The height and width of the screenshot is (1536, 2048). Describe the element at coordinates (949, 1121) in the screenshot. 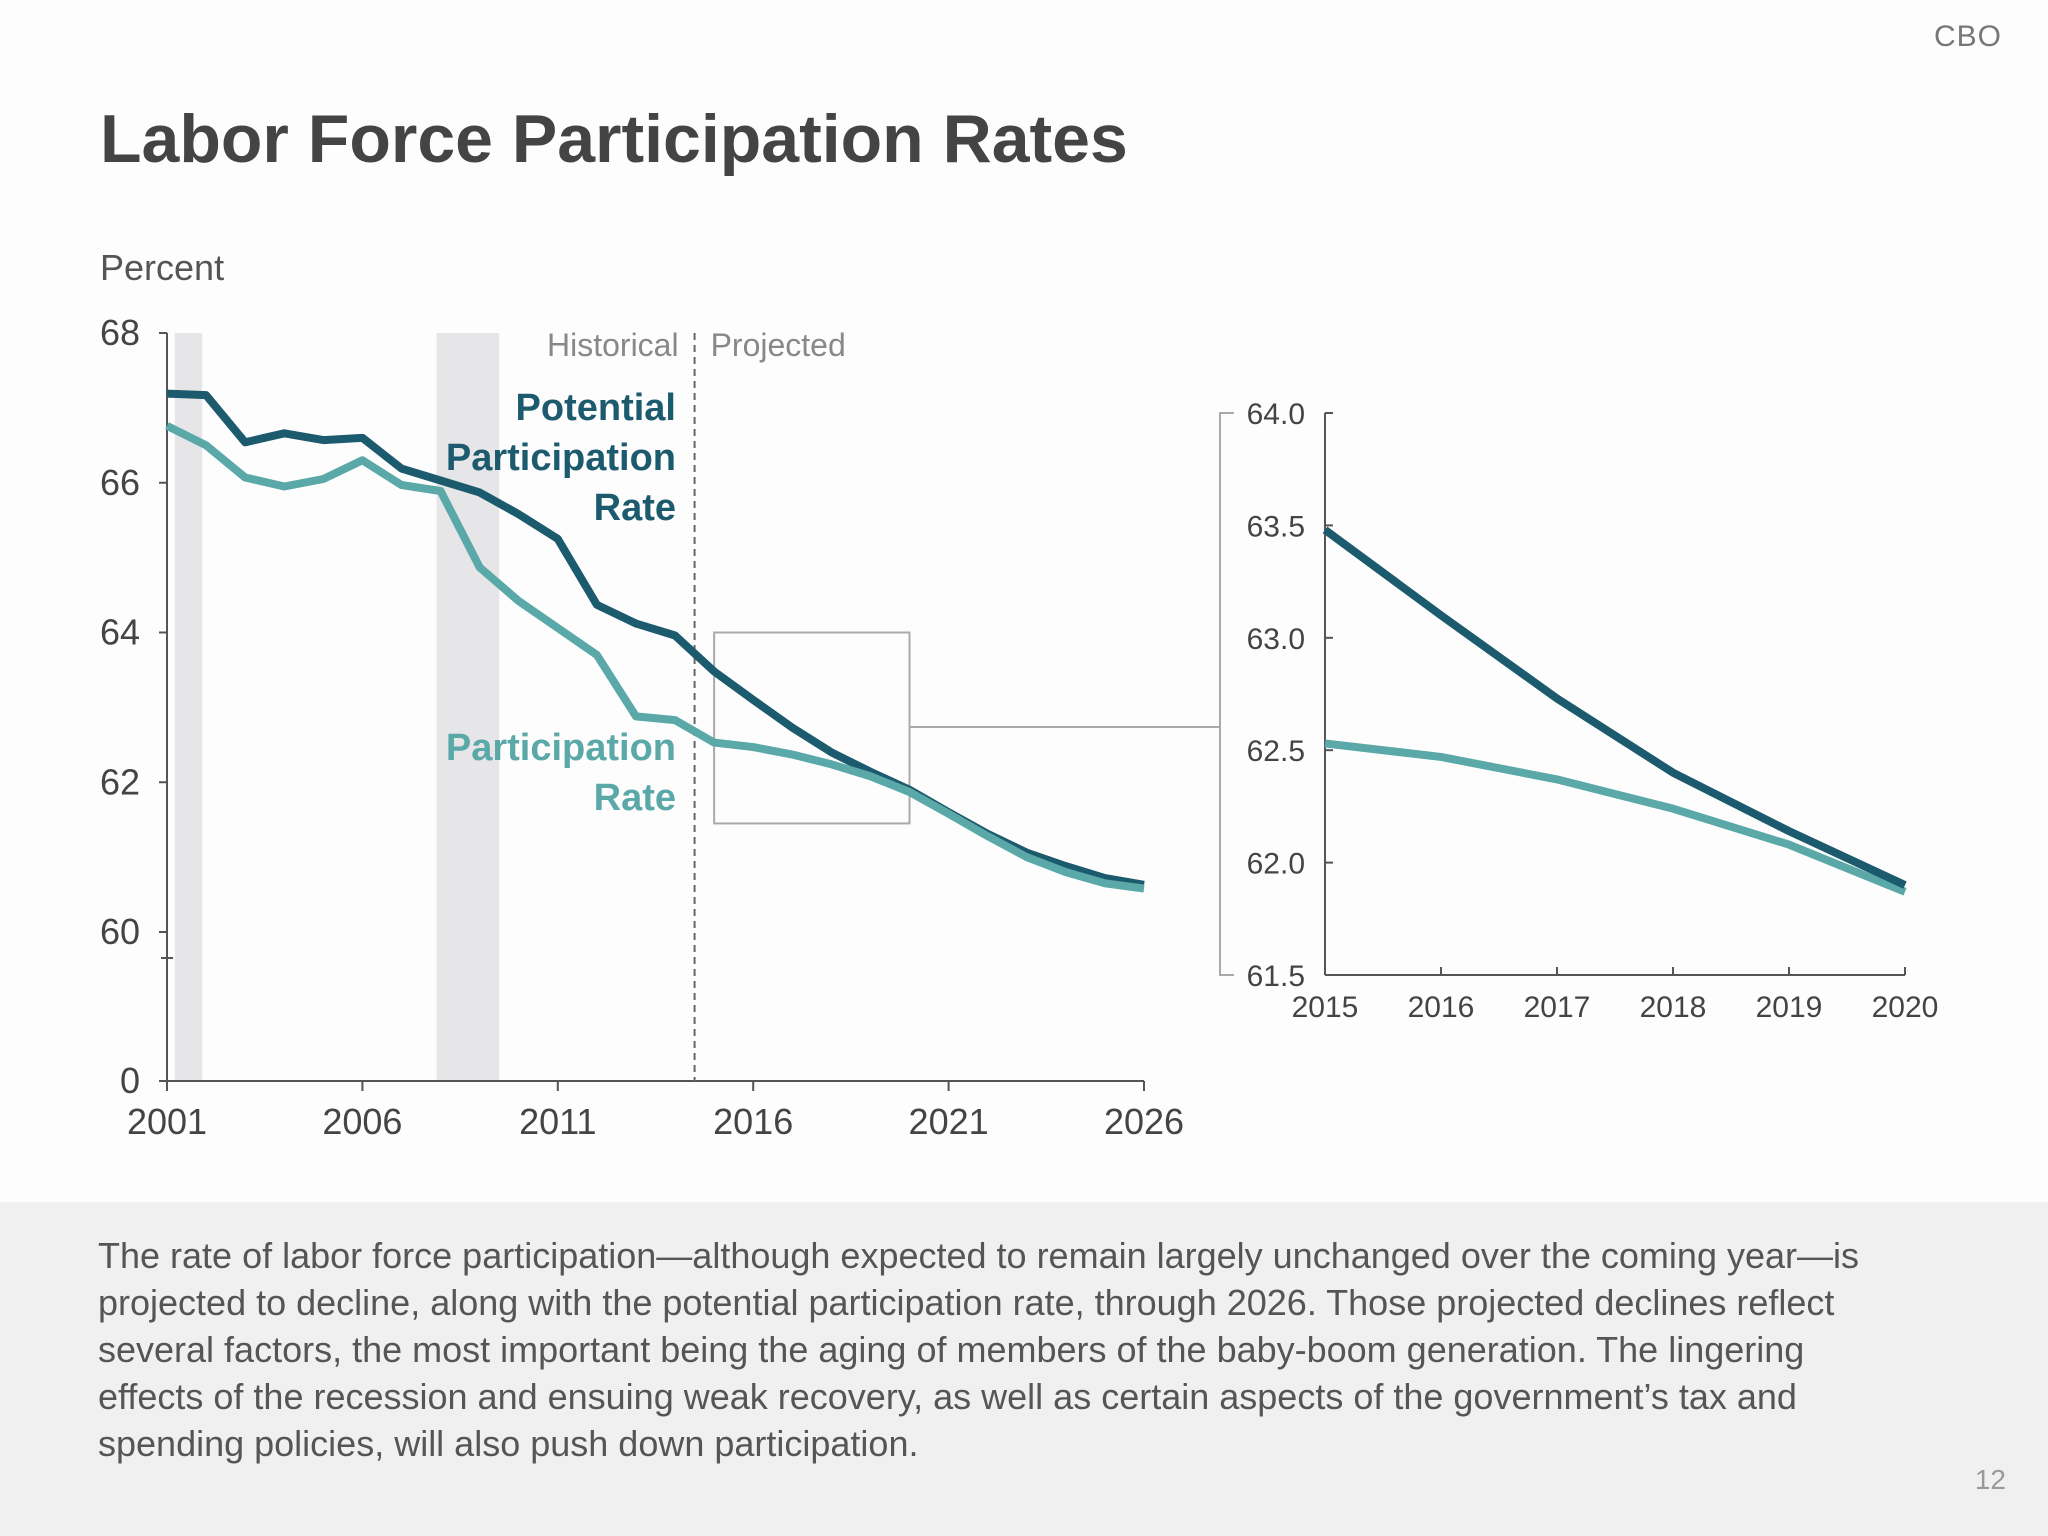

I see `x-tick-label: 2021` at that location.